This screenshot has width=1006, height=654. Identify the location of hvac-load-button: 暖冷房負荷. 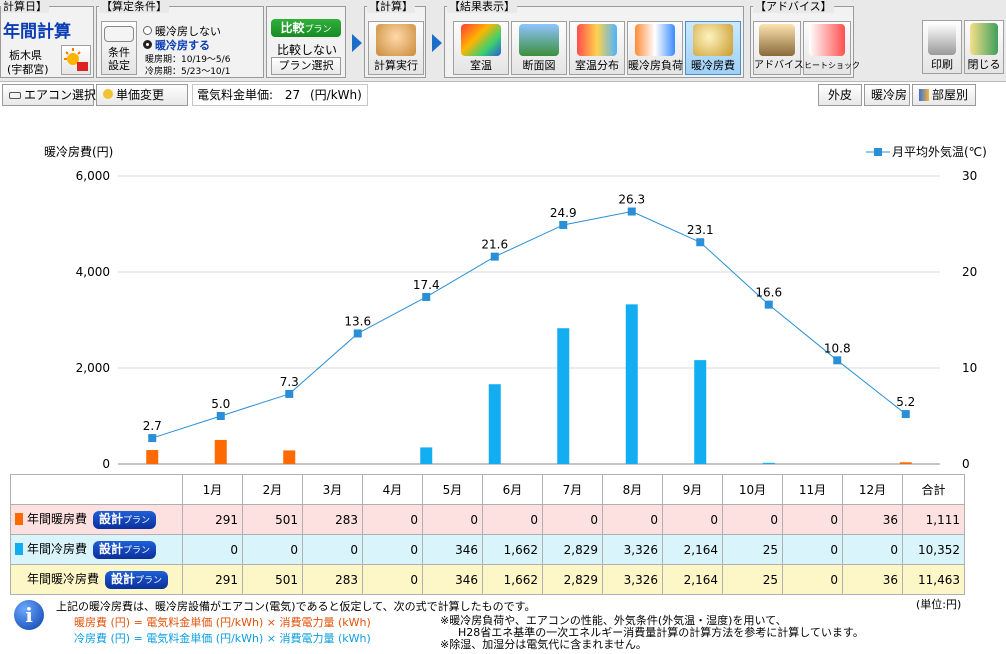
(655, 48).